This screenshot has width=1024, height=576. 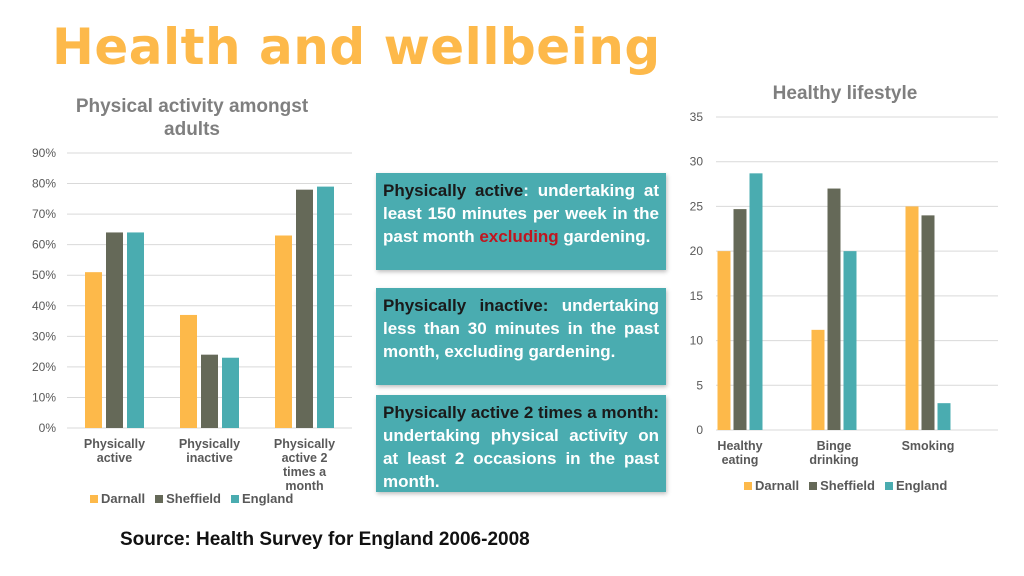 I want to click on bar-sheffield-physically-inactive, so click(x=209, y=391).